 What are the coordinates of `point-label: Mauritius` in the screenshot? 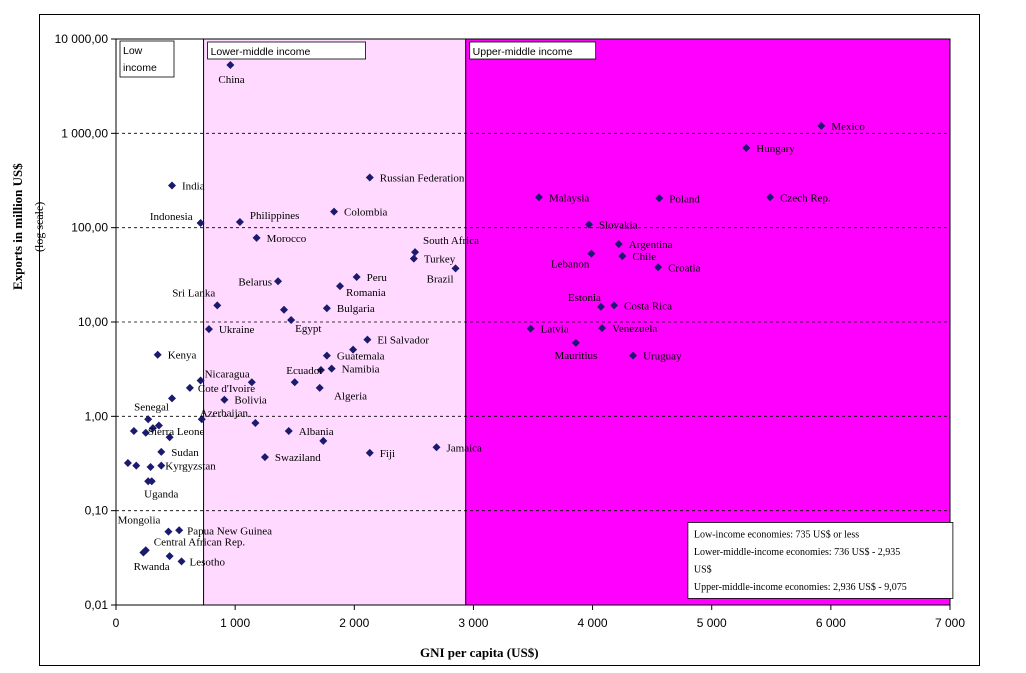 It's located at (576, 356).